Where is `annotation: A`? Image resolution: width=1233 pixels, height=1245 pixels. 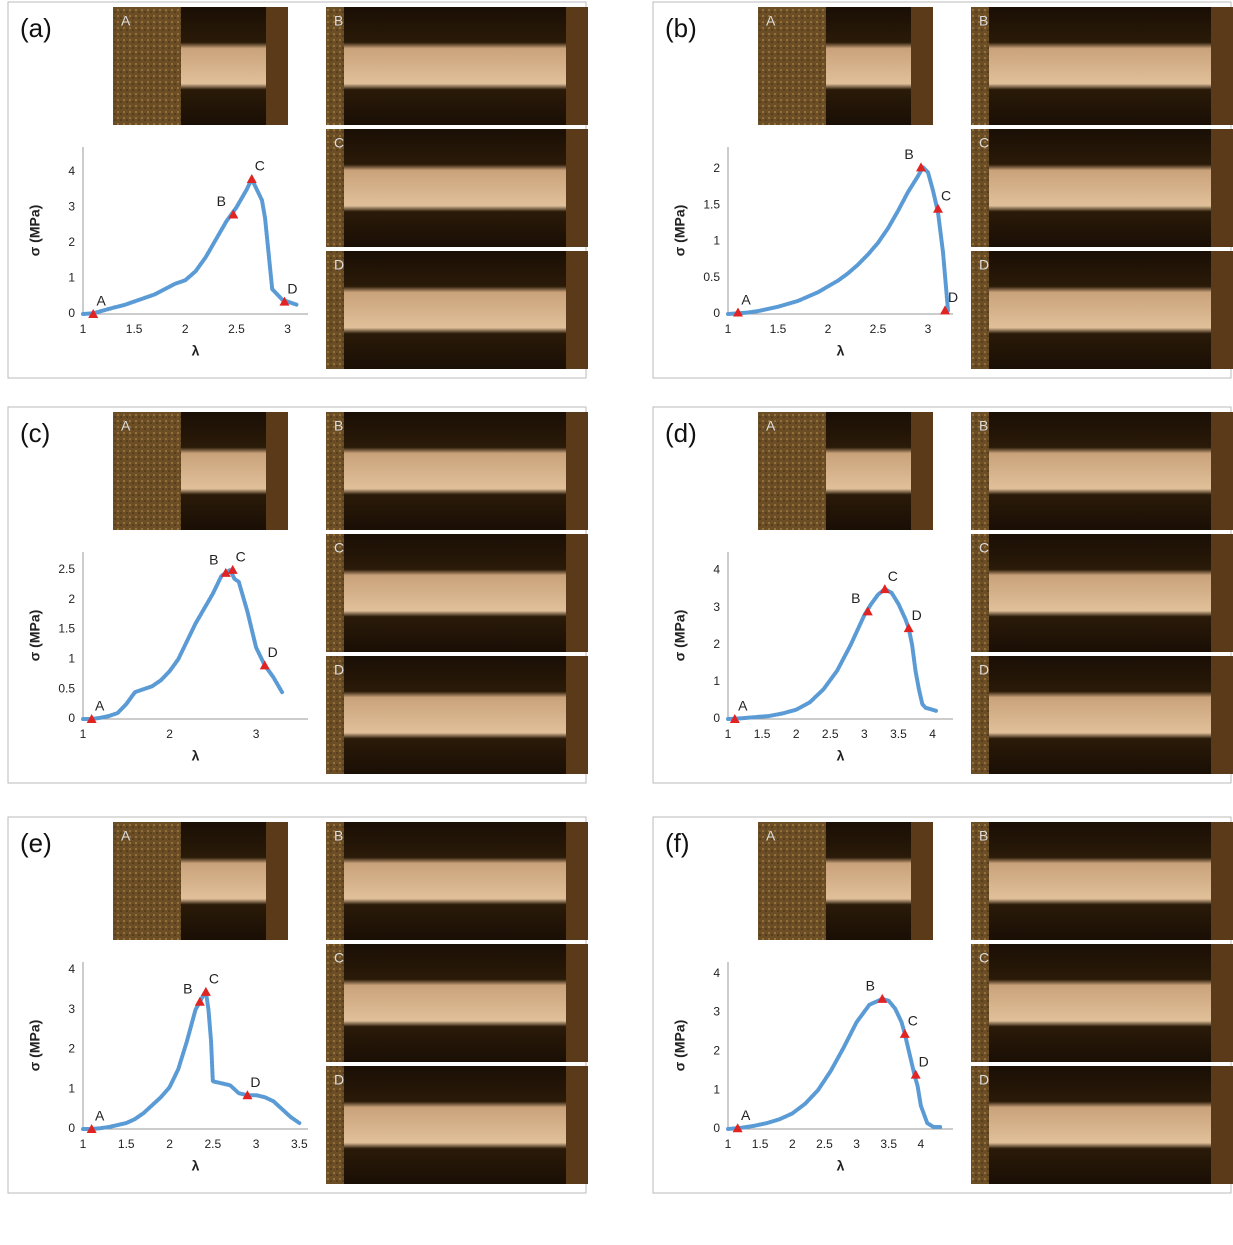 annotation: A is located at coordinates (746, 1115).